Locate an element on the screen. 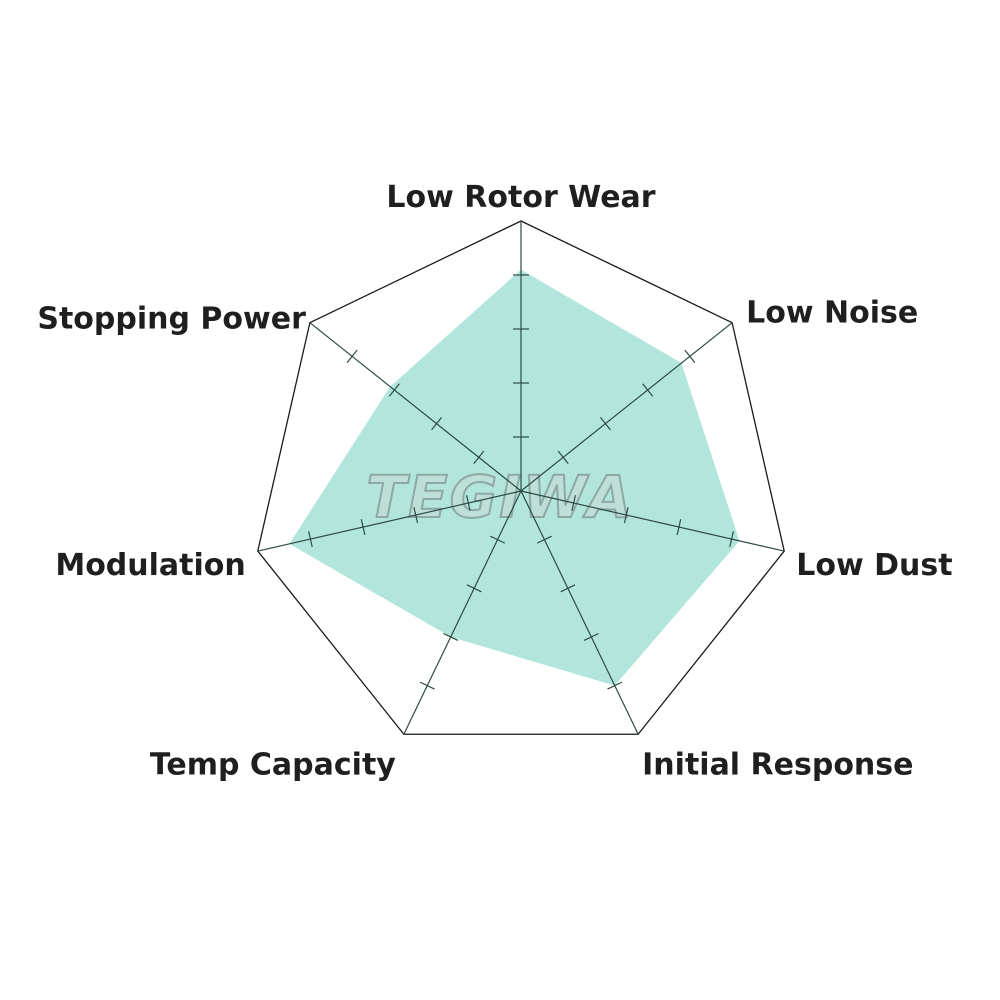  watermark-text: TEGIWA is located at coordinates (499, 497).